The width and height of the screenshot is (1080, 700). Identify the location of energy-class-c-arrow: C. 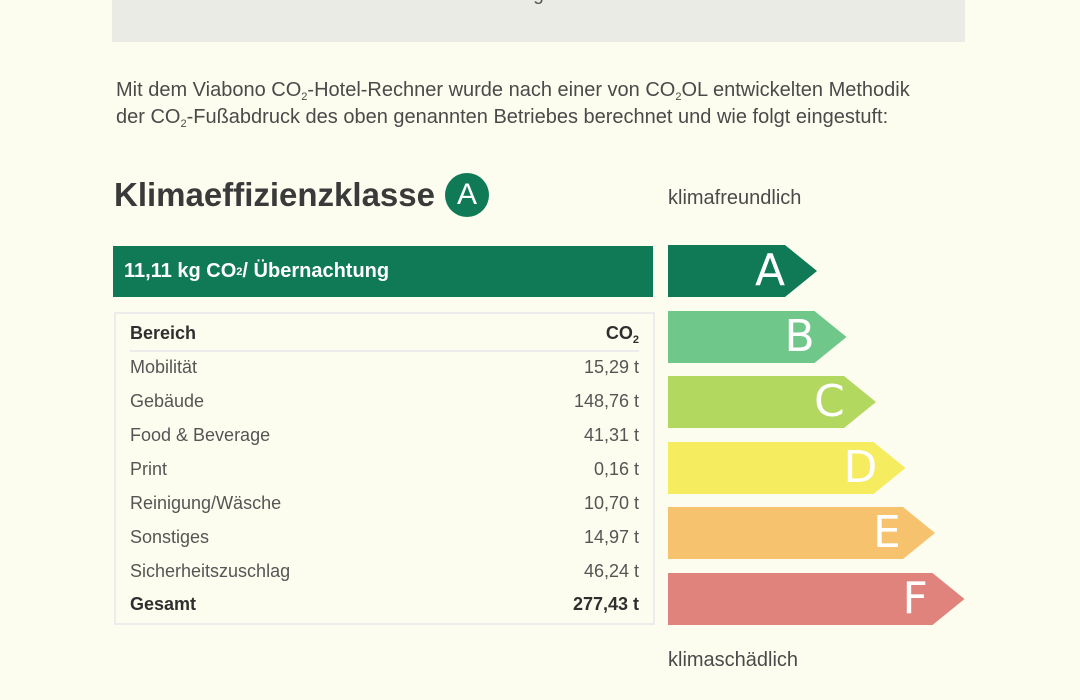
(772, 402).